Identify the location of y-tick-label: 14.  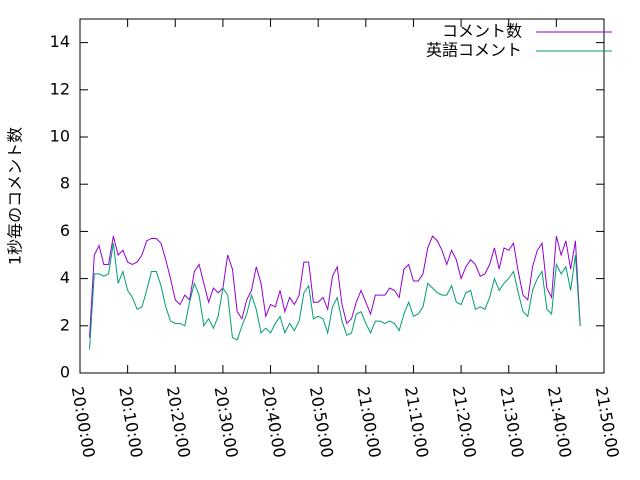
(60, 41).